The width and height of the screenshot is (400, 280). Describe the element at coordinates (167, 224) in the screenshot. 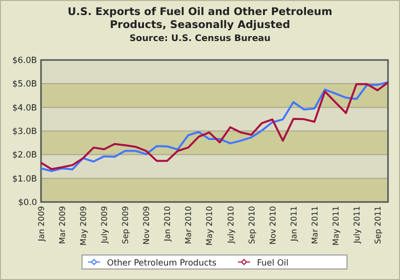

I see `x-tick-label: Jan 2010` at that location.